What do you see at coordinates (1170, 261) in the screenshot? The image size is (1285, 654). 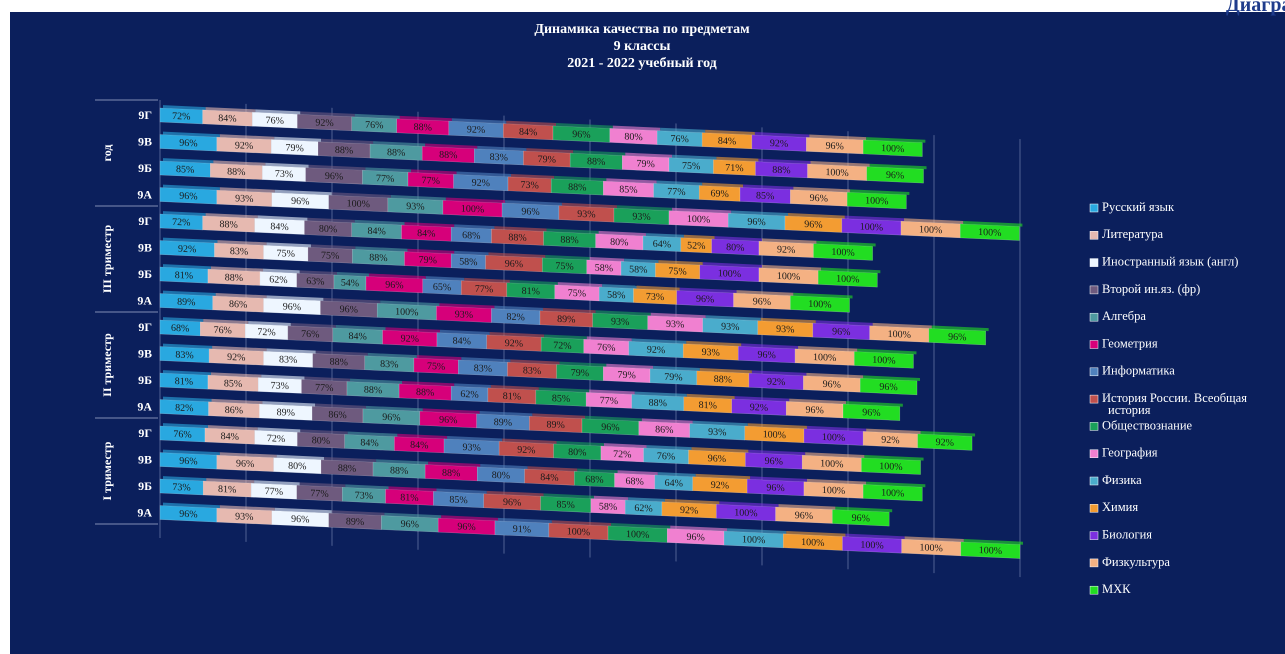 I see `legend-label: Иностранный язык (англ)` at bounding box center [1170, 261].